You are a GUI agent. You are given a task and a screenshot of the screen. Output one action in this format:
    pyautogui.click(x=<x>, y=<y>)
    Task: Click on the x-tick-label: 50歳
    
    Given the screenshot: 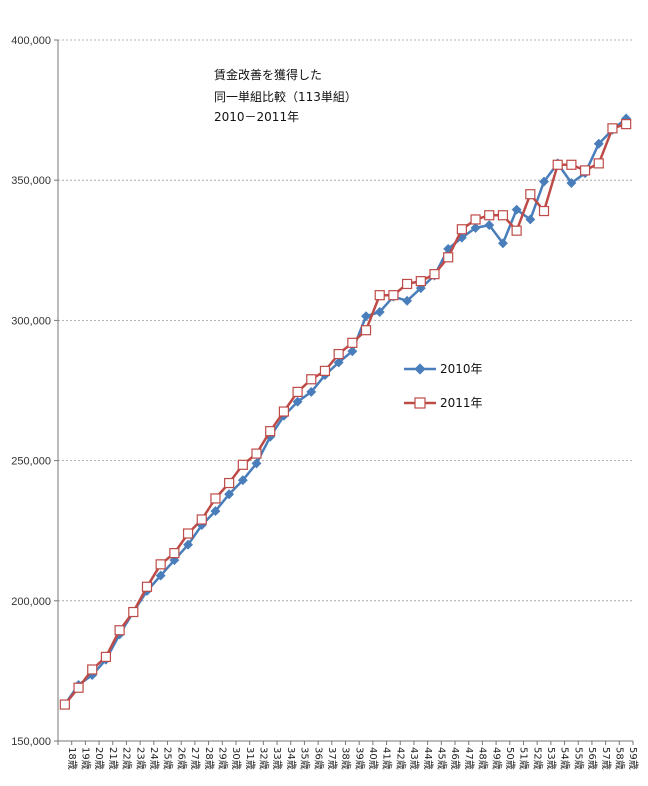 What is the action you would take?
    pyautogui.click(x=510, y=758)
    